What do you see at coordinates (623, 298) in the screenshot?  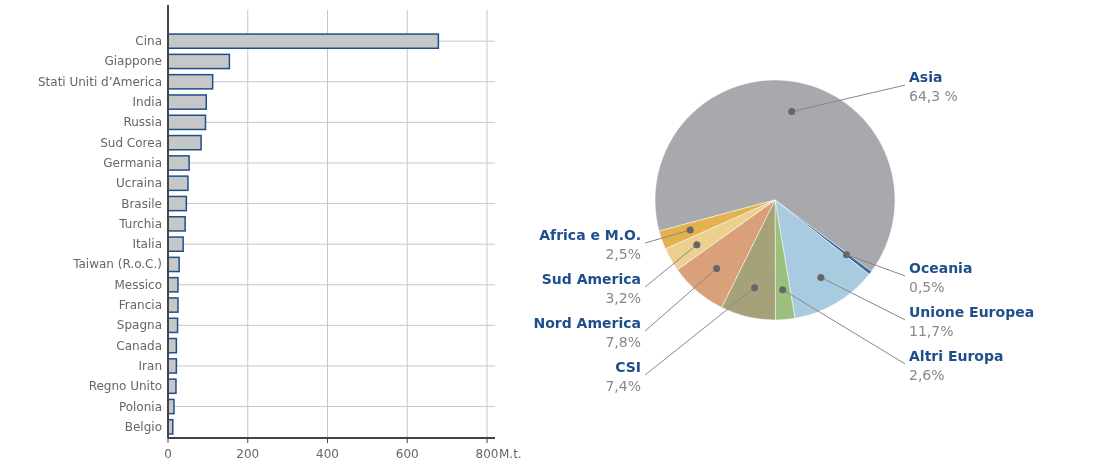 I see `data-label: 3,2%` at bounding box center [623, 298].